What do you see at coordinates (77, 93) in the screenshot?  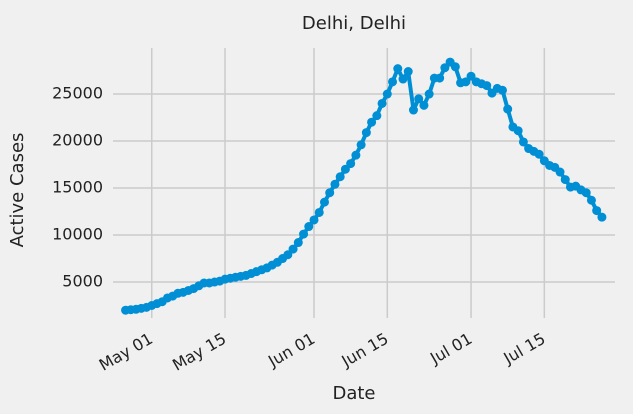 I see `y-tick-label: 25000` at bounding box center [77, 93].